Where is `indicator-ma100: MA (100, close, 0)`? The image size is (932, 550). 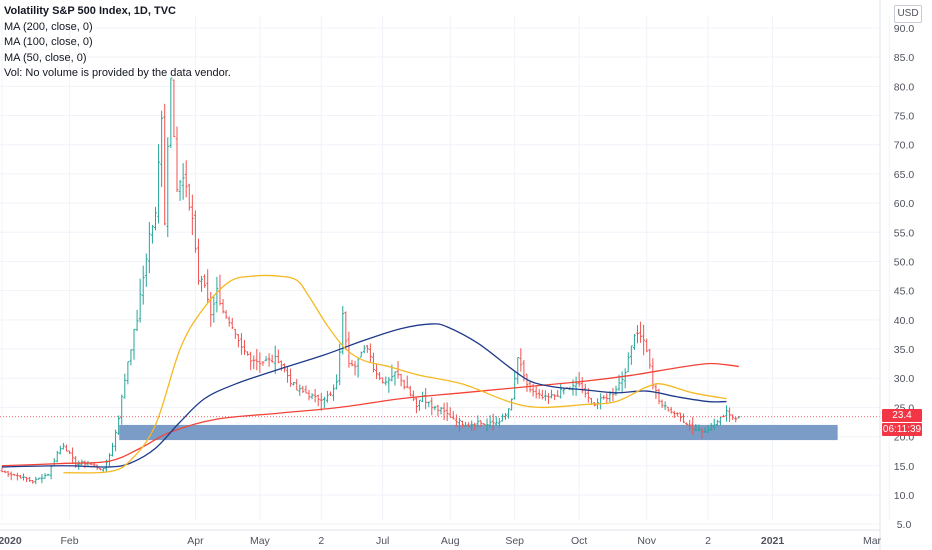 indicator-ma100: MA (100, close, 0) is located at coordinates (48, 42).